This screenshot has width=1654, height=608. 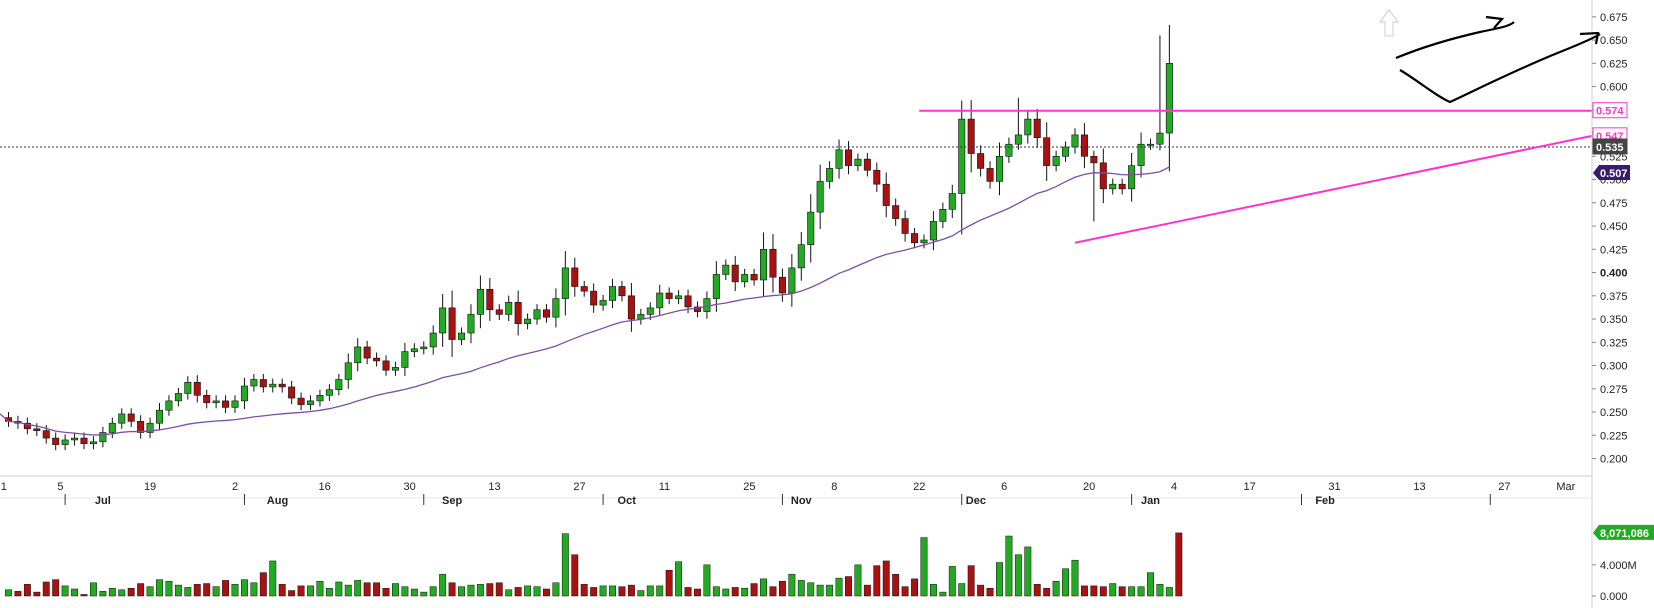 What do you see at coordinates (1614, 250) in the screenshot?
I see `price-tick-label: 0.425` at bounding box center [1614, 250].